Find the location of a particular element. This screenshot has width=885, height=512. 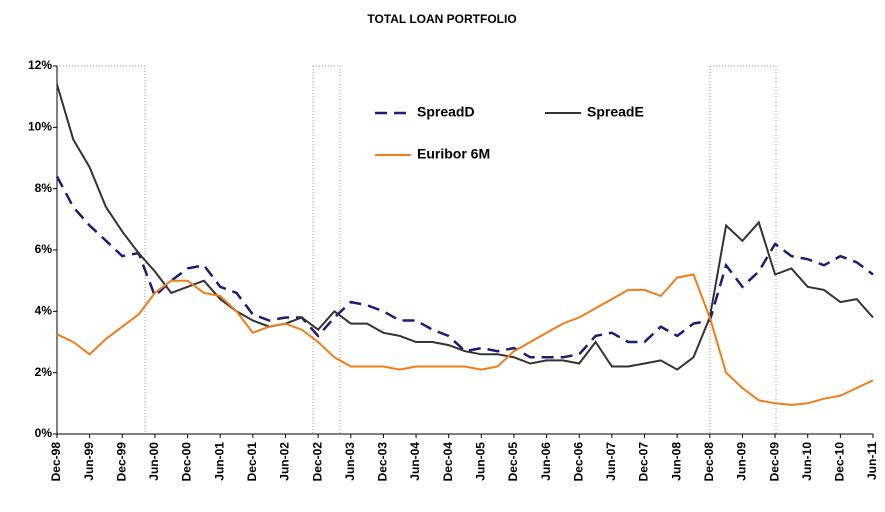

x-tick-label: Jun-05 is located at coordinates (480, 461).